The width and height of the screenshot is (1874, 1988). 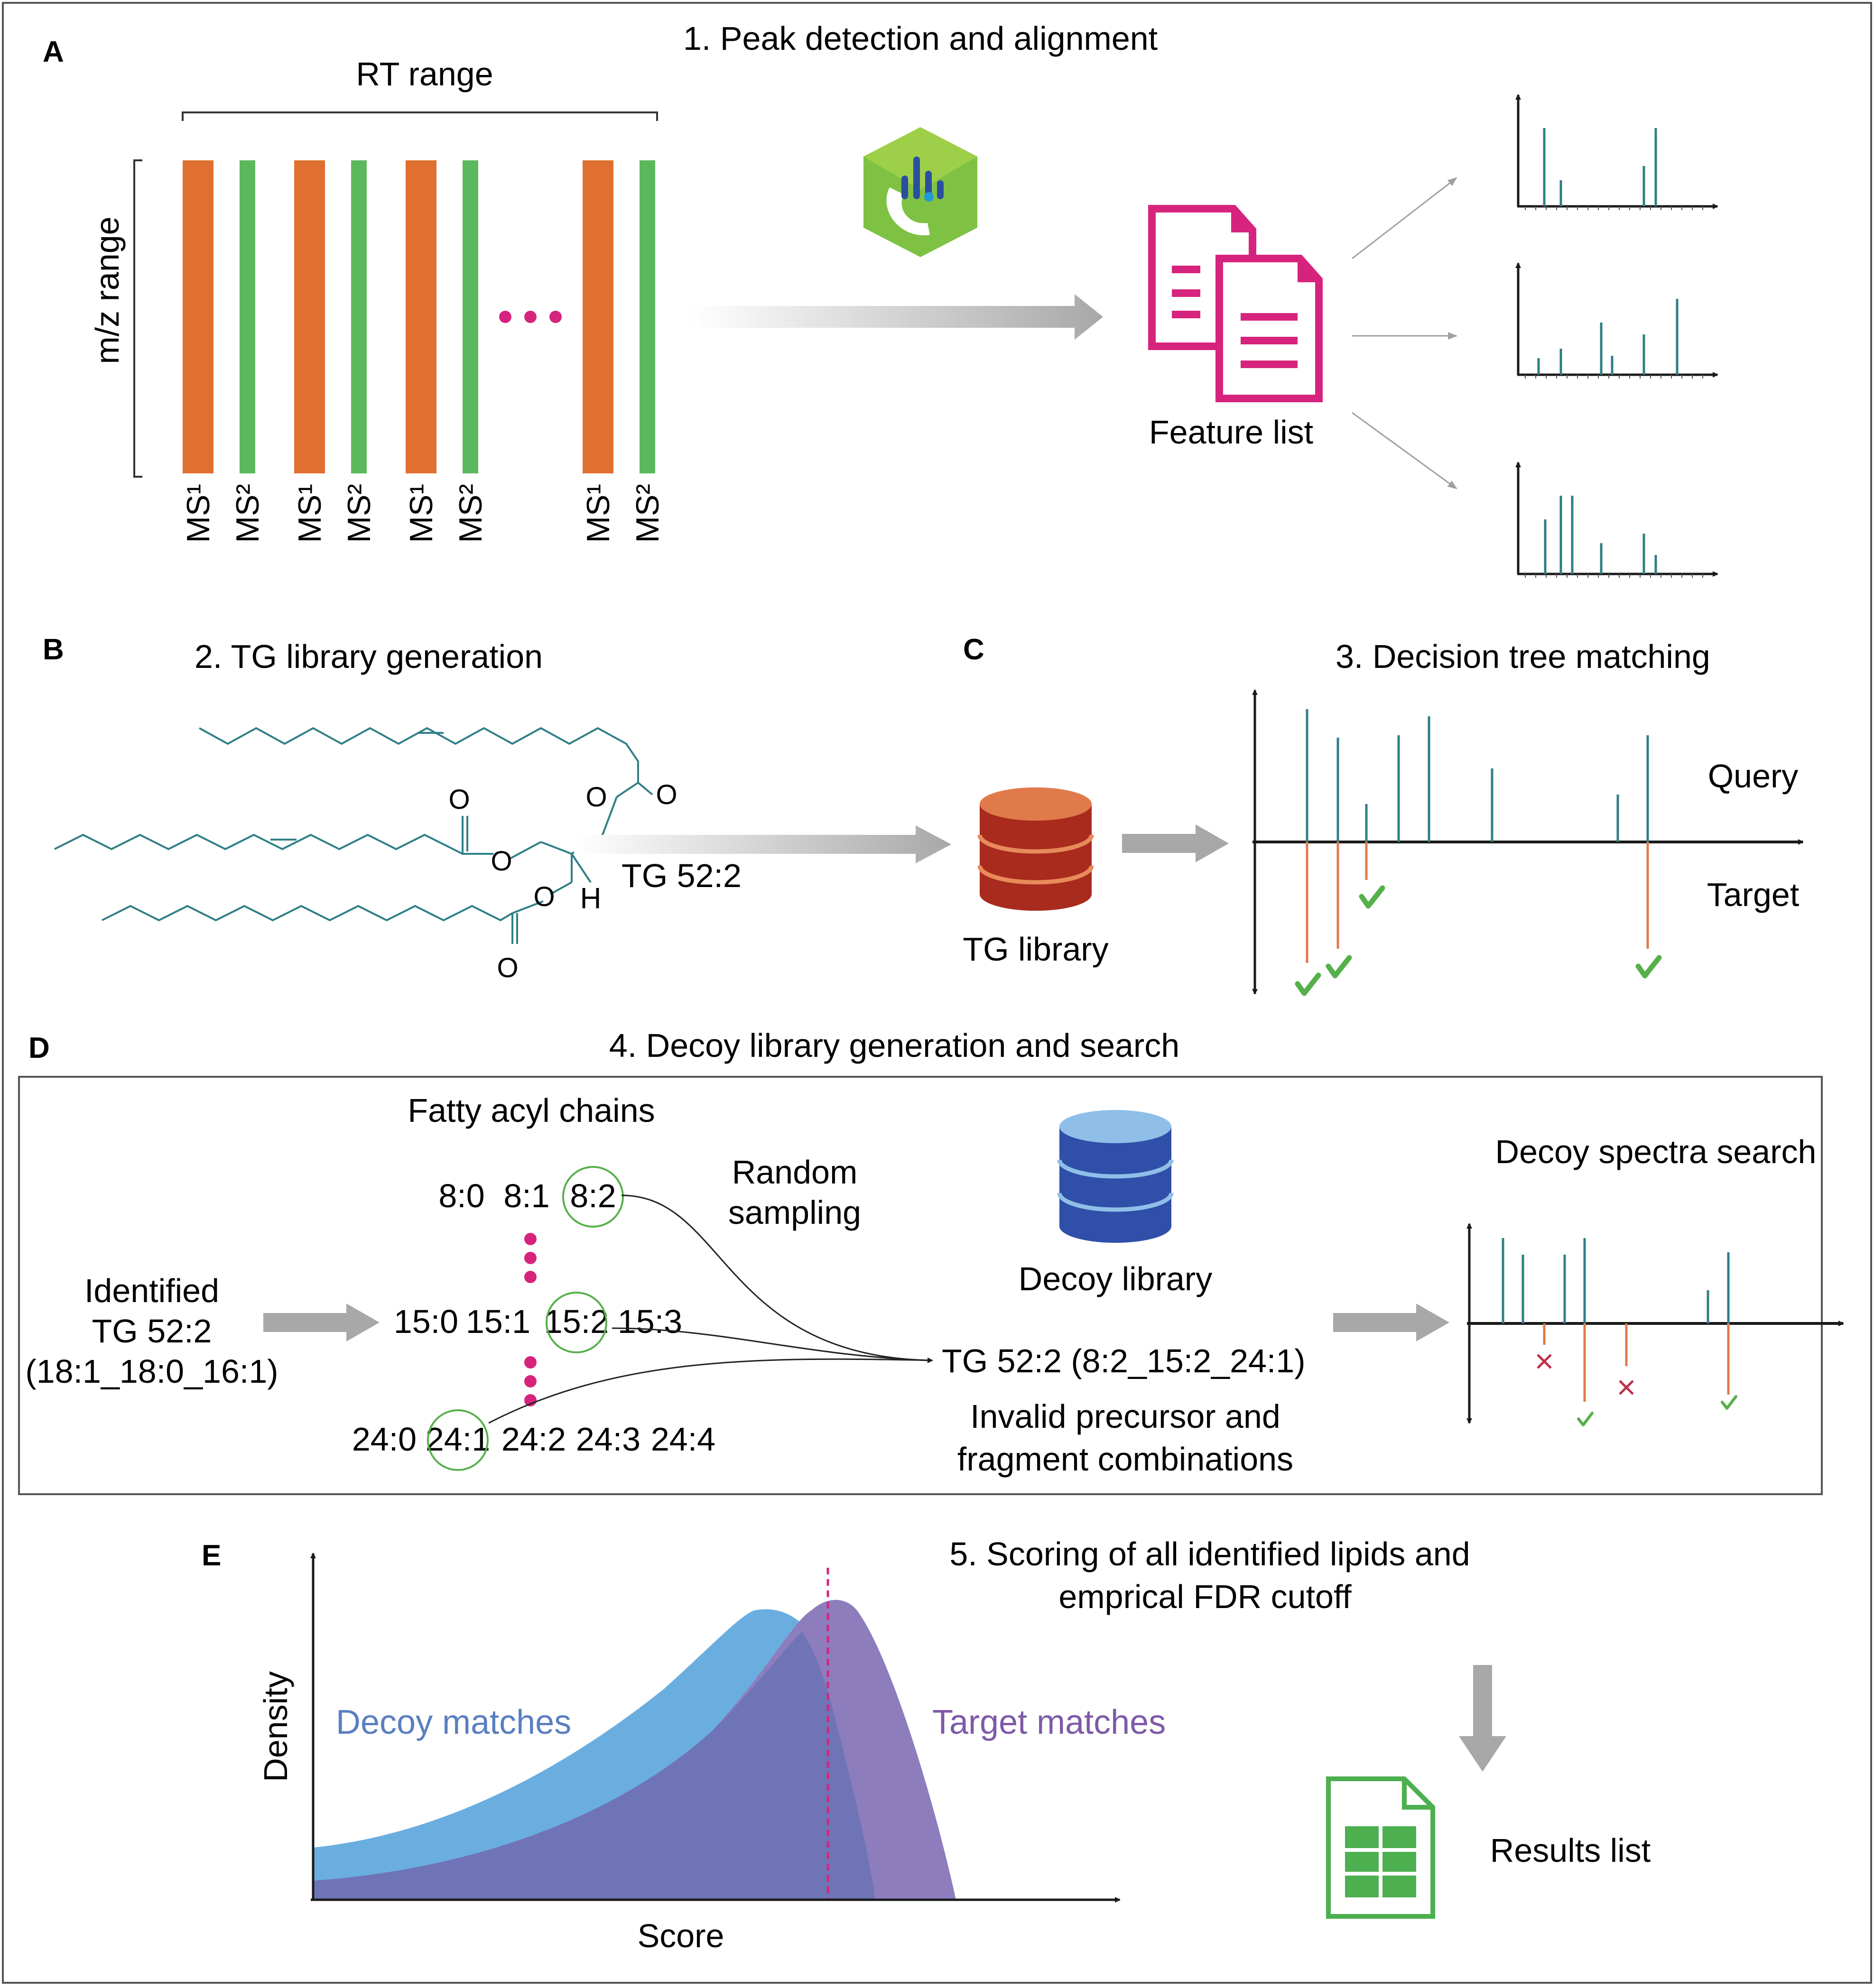 I want to click on fatty-acyl-chain: 8:2, so click(x=593, y=1195).